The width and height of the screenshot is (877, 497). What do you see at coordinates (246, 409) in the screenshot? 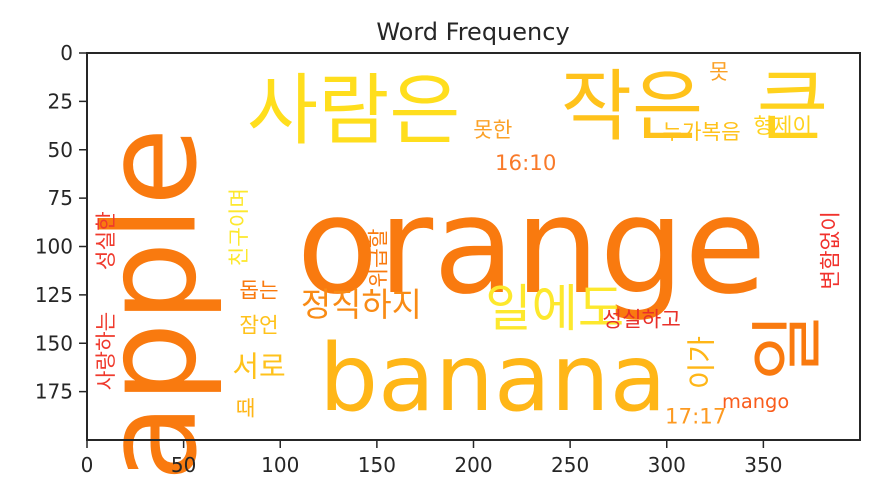
I see `word-22: 때` at bounding box center [246, 409].